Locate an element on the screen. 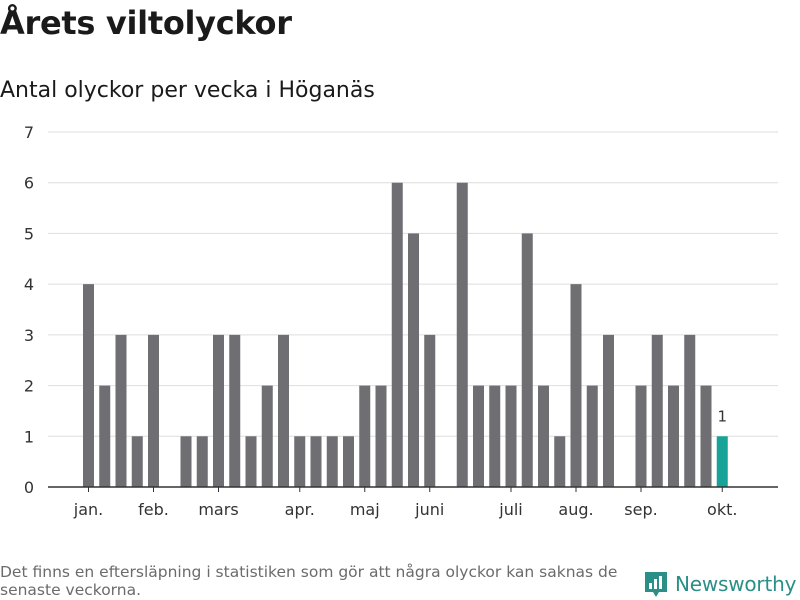 The width and height of the screenshot is (800, 600). y-tick-label: 3 is located at coordinates (29, 335).